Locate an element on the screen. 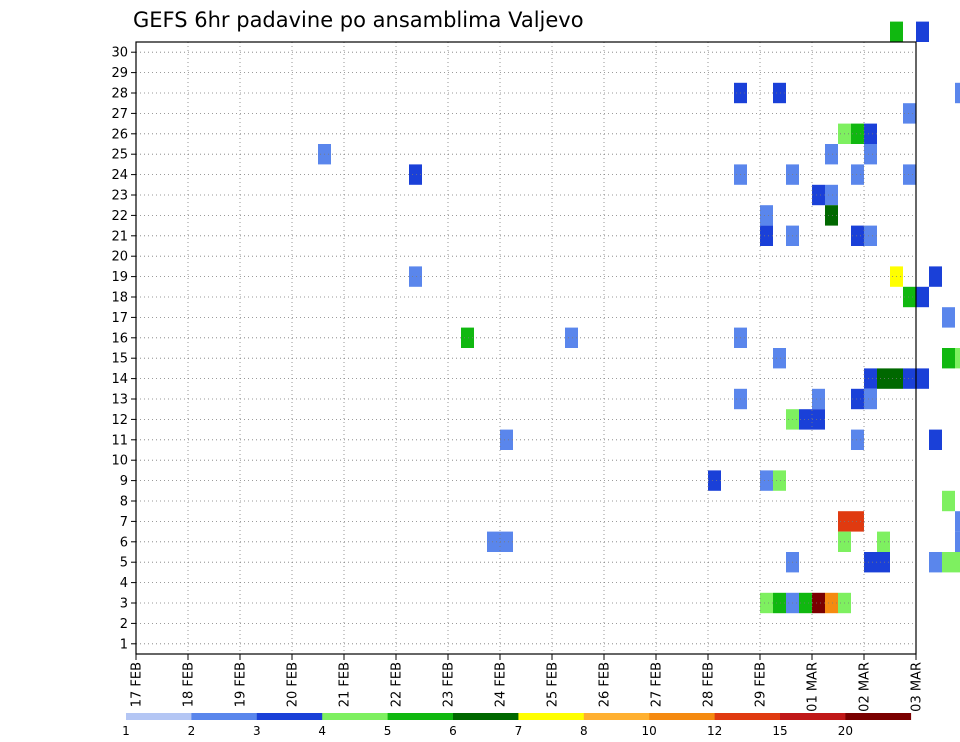 The height and width of the screenshot is (742, 960). x-tick-label: 23 FEB is located at coordinates (449, 684).